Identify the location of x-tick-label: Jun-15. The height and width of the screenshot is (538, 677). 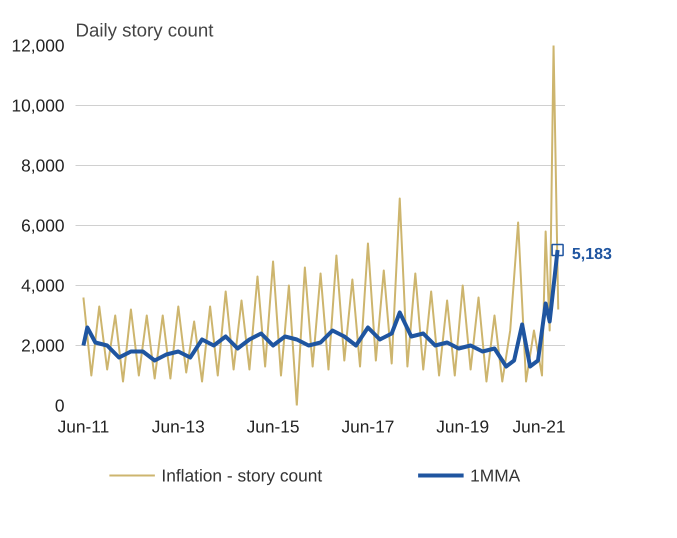
(273, 426).